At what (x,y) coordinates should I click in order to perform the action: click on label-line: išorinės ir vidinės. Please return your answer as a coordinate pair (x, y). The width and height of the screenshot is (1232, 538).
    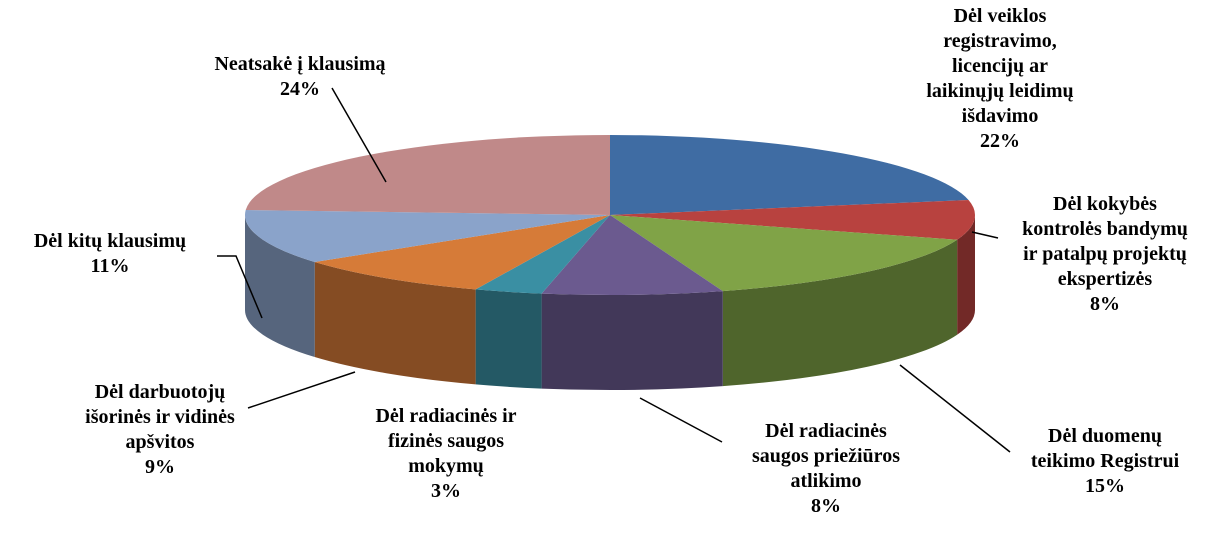
    Looking at the image, I should click on (160, 417).